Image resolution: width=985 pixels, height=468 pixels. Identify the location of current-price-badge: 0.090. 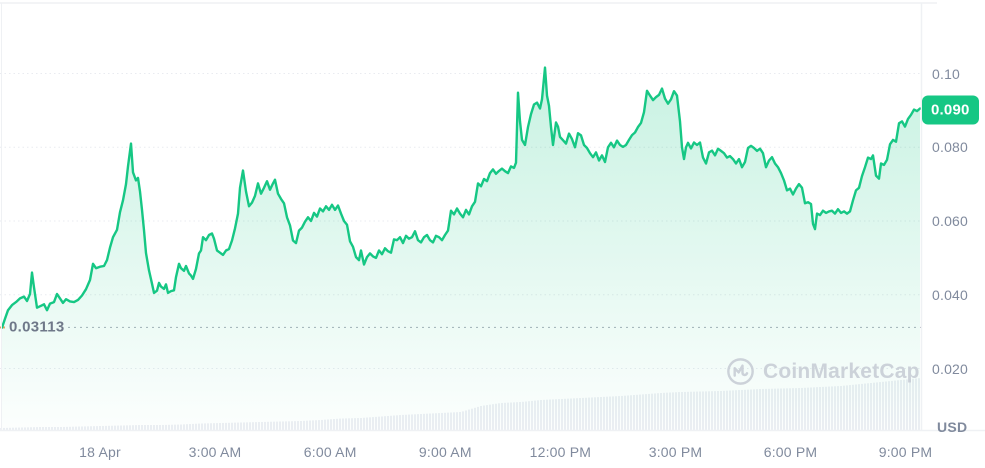
(950, 110).